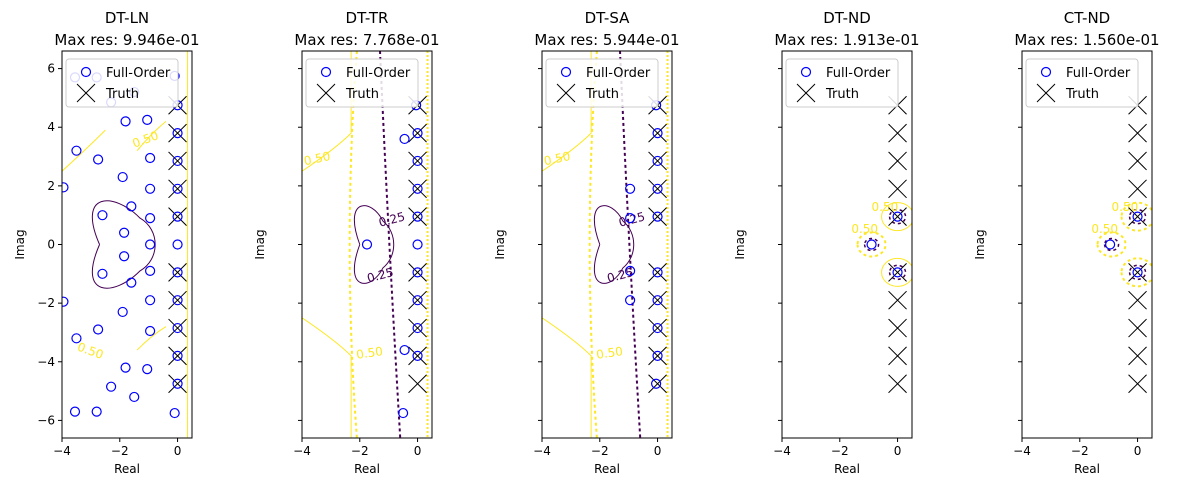  Describe the element at coordinates (1086, 40) in the screenshot. I see `panel-subtitle: Max res: 1.560e-01` at that location.